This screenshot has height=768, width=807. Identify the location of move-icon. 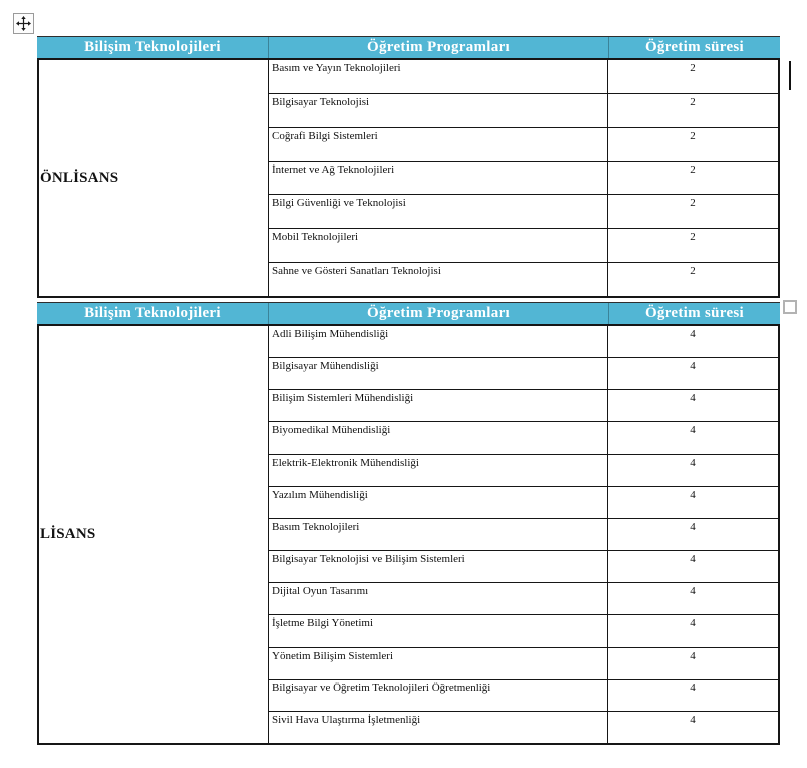
(23, 23).